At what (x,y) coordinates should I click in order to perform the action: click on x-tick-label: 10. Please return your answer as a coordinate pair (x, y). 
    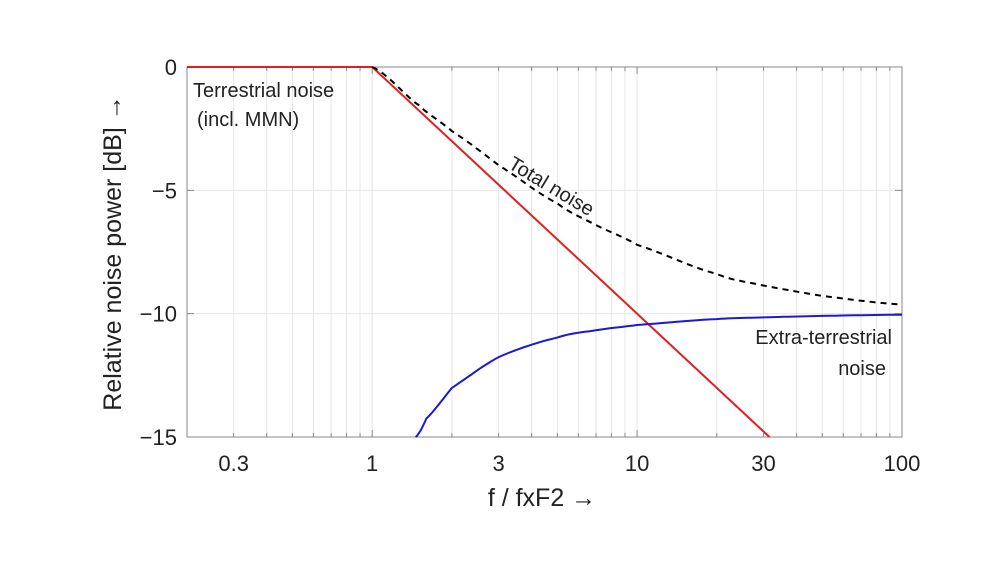
    Looking at the image, I should click on (637, 463).